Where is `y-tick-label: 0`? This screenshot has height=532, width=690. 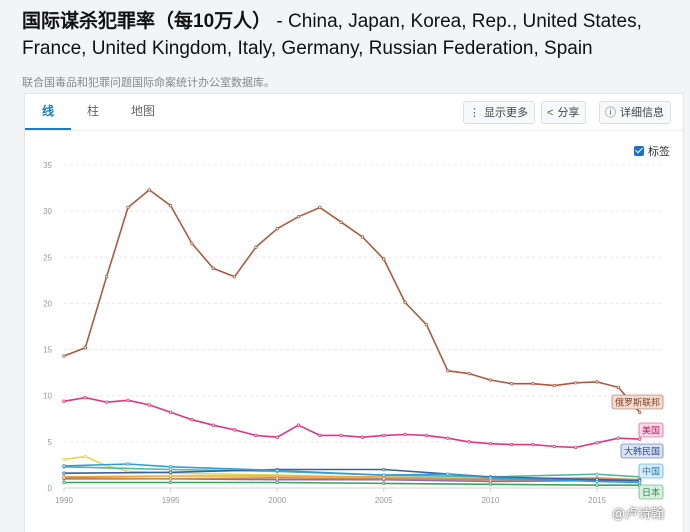
y-tick-label: 0 is located at coordinates (50, 488).